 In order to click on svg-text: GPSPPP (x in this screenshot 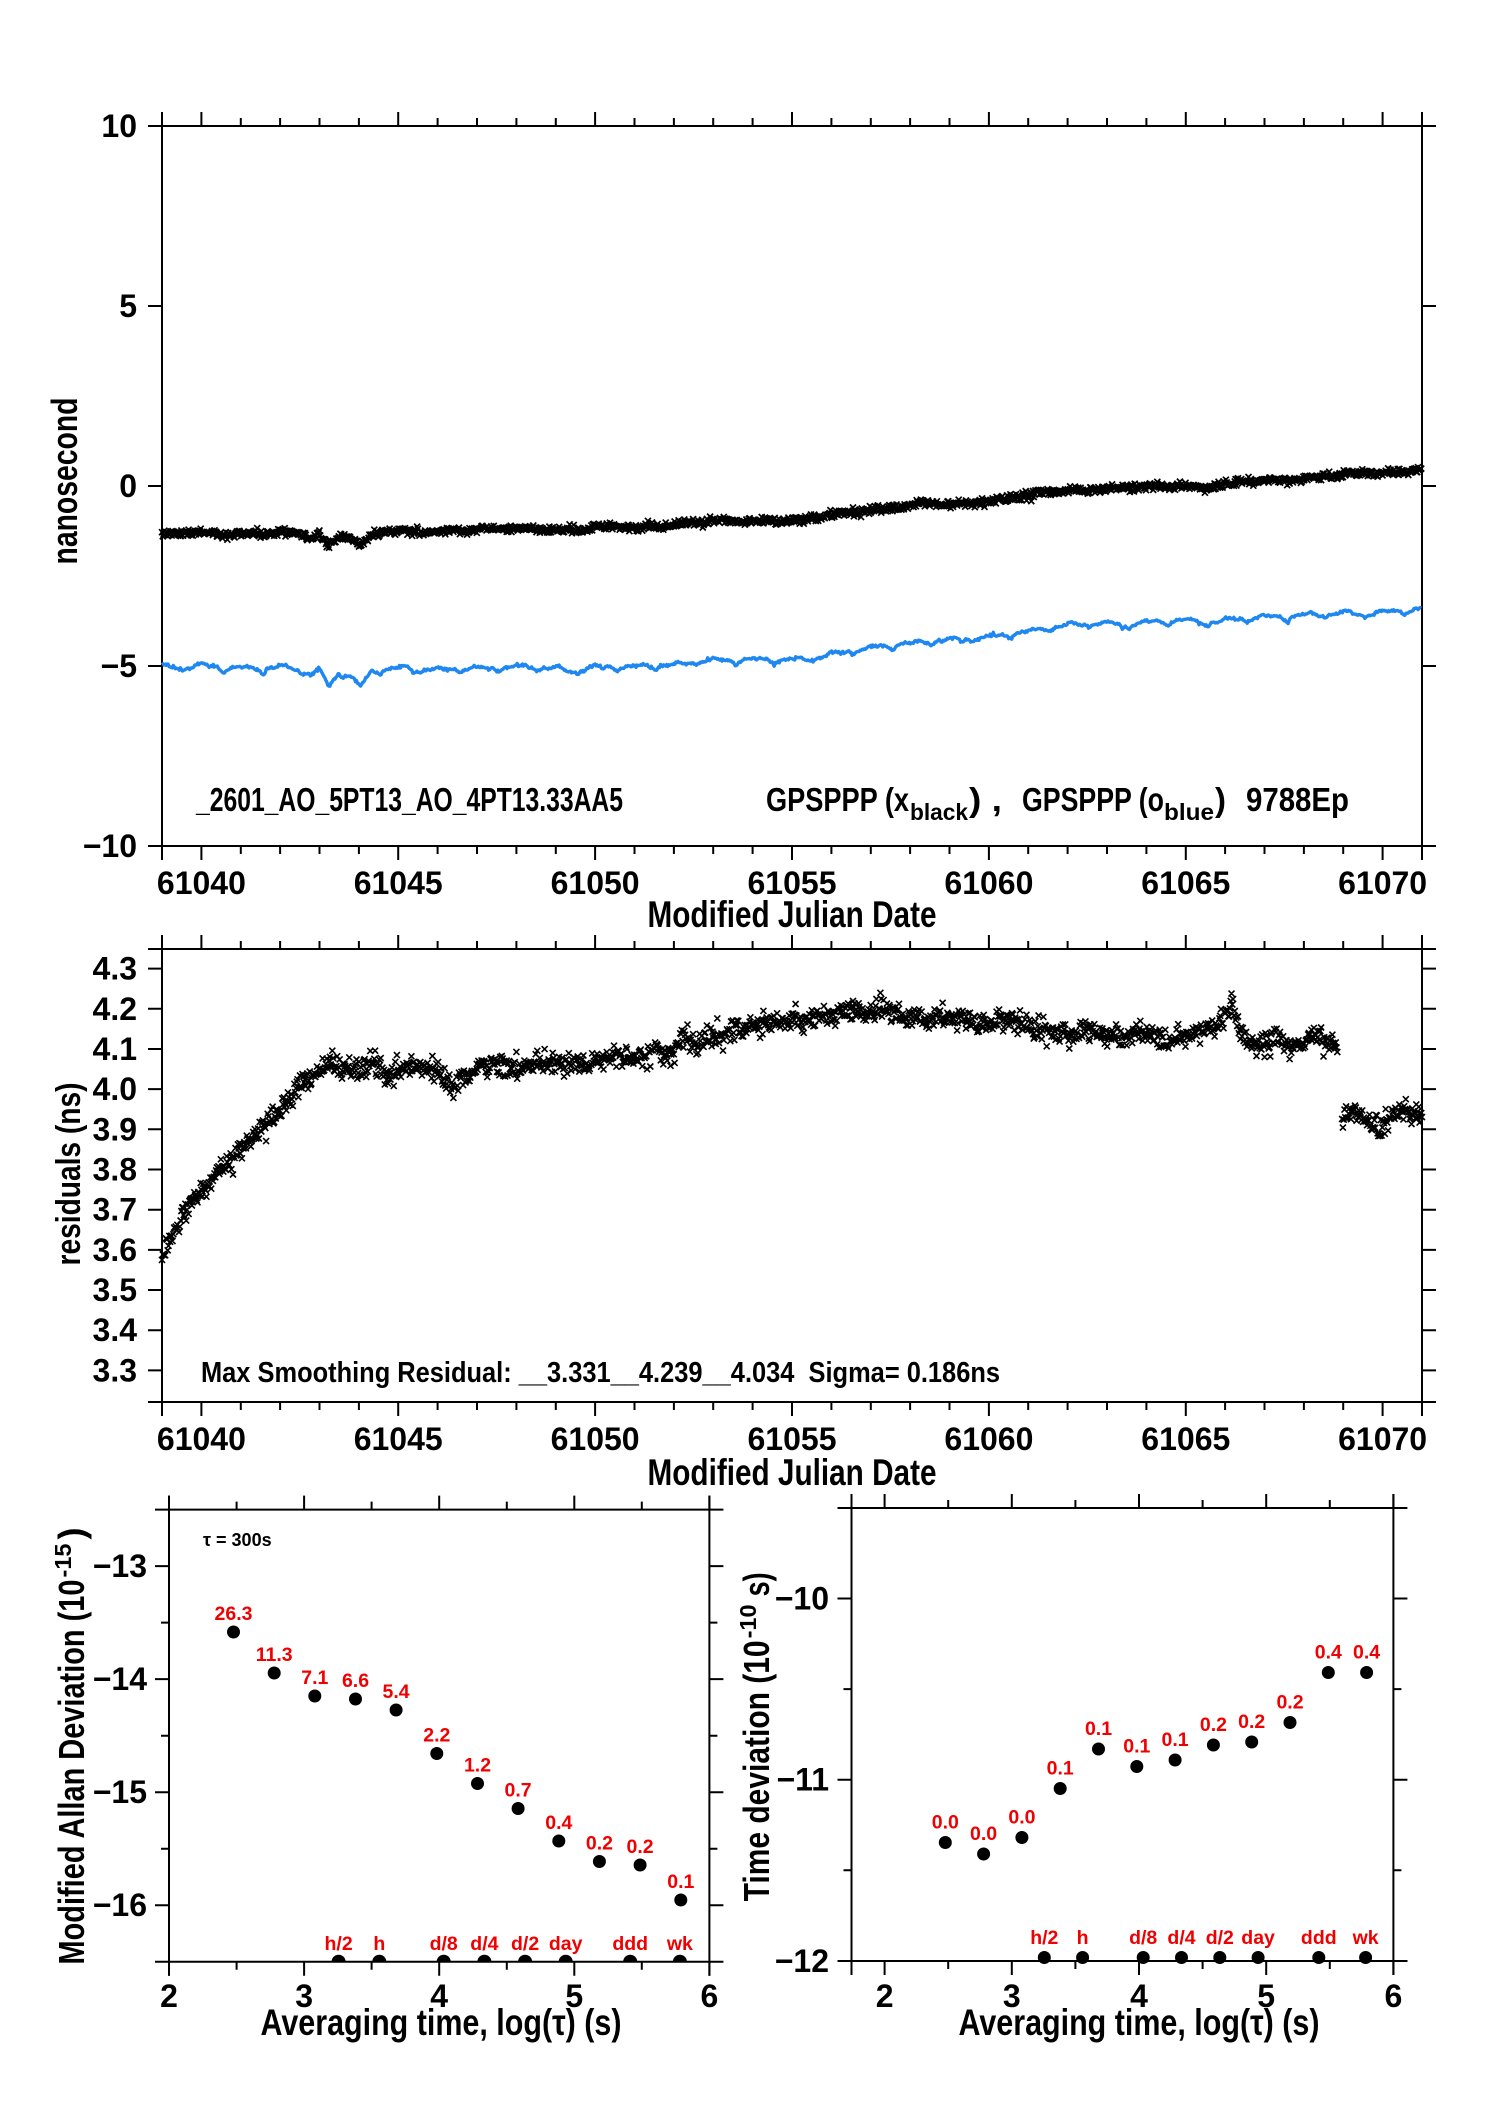, I will do `click(838, 799)`.